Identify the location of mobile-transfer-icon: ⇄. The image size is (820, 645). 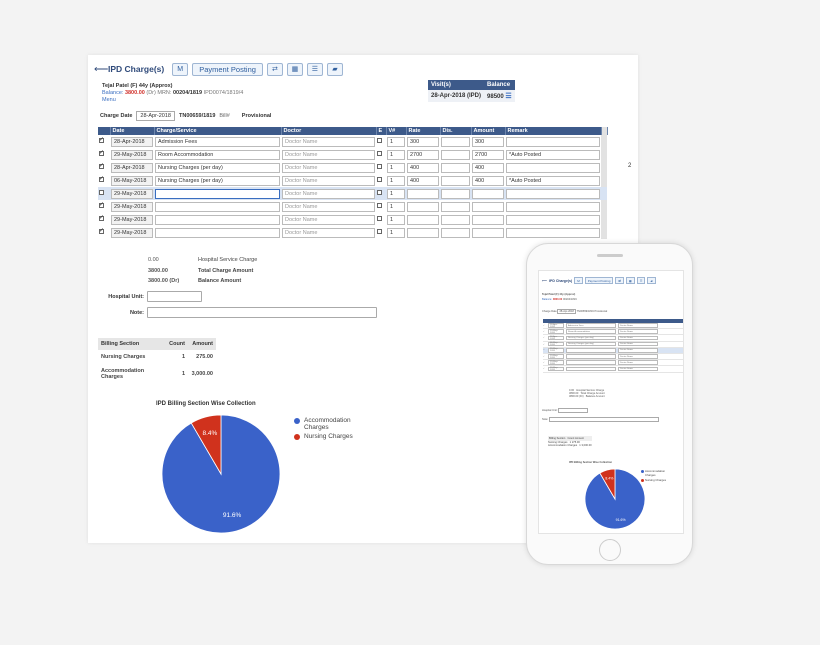
(619, 280).